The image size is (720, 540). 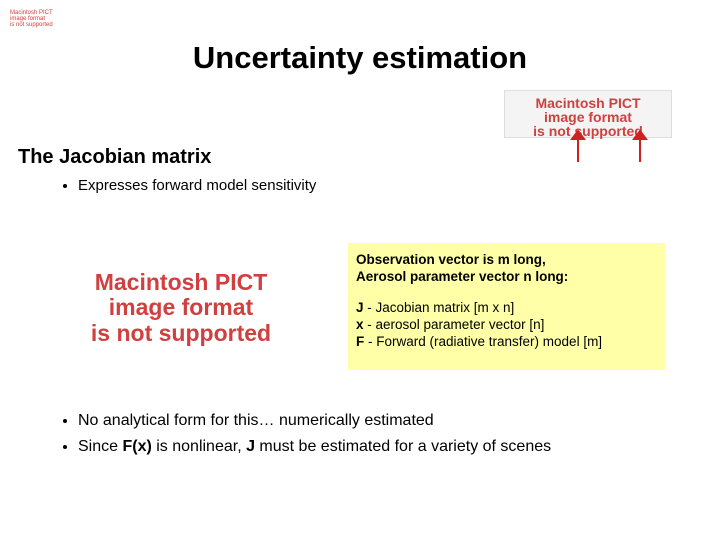 I want to click on definition-text: - Jacobian matrix [m x n], so click(x=439, y=307).